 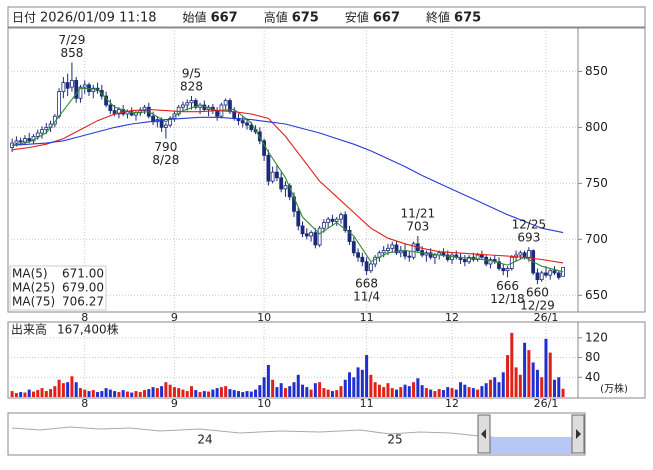 What do you see at coordinates (195, 17) in the screenshot?
I see `header-label: 始値` at bounding box center [195, 17].